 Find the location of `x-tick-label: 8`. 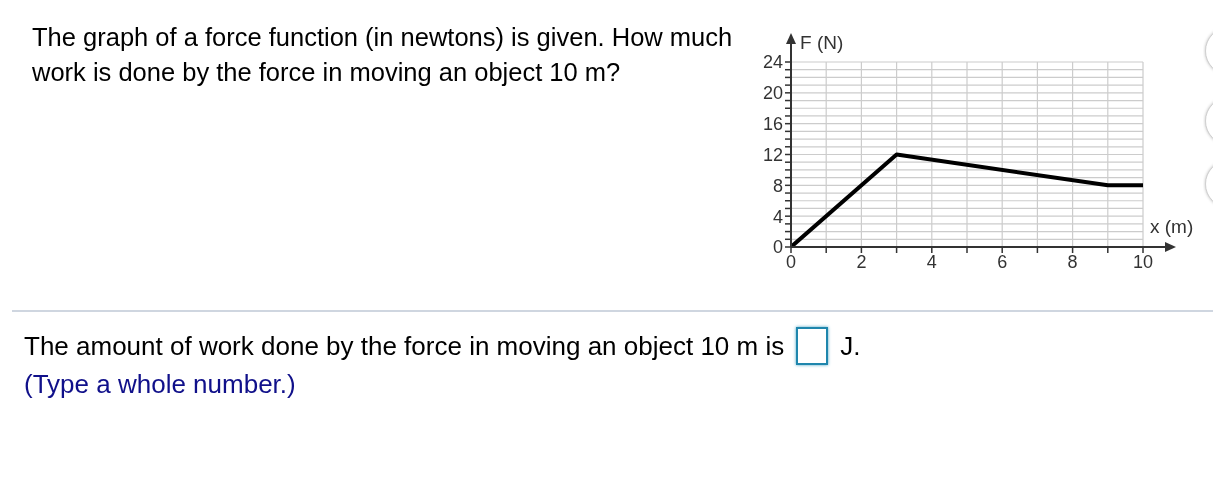

x-tick-label: 8 is located at coordinates (1072, 261).